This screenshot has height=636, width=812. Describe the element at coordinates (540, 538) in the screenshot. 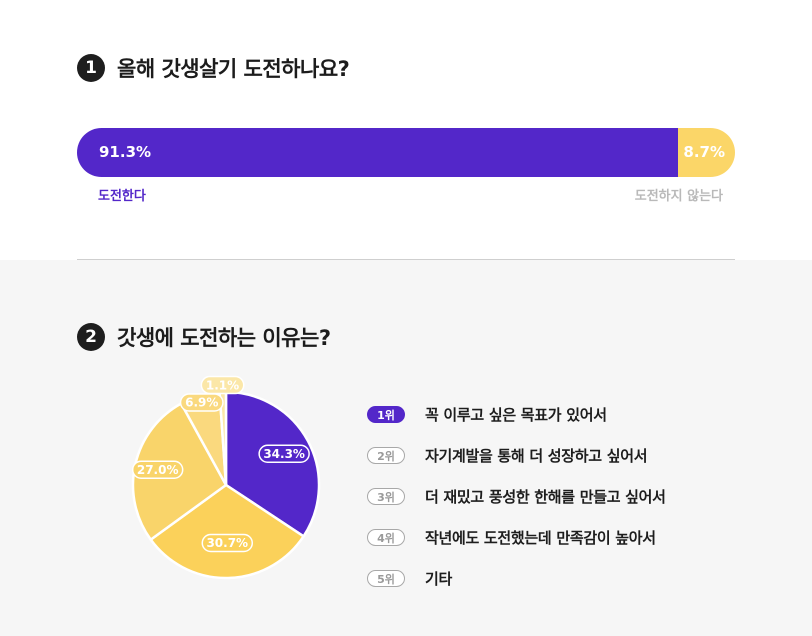

I see `reason-text-4: 작년에도 도전했는데 만족감이 높아서` at that location.